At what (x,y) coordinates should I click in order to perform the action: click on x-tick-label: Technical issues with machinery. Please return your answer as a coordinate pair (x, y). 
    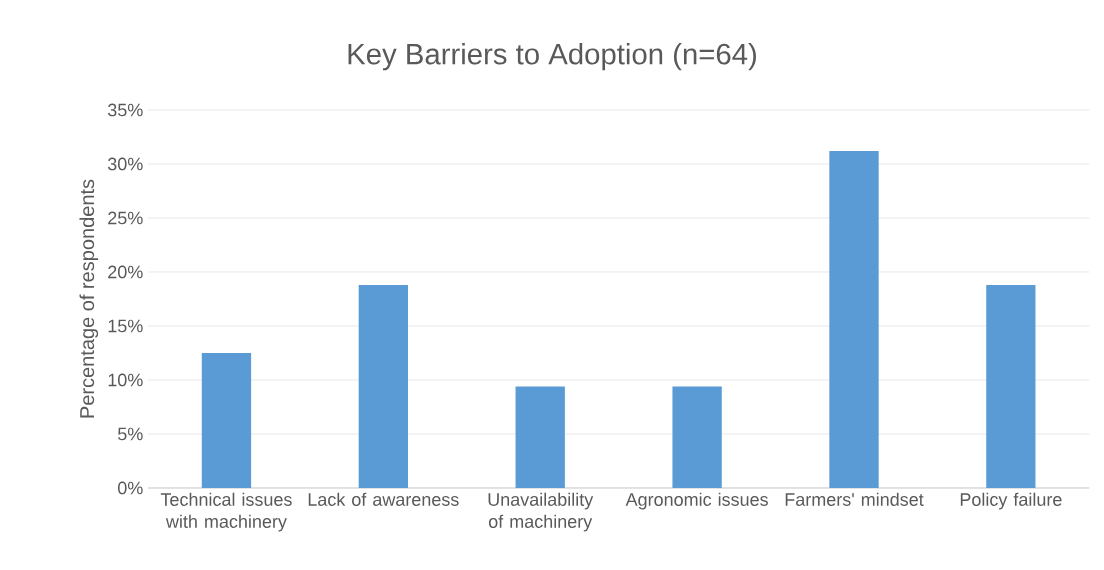
    Looking at the image, I should click on (226, 512).